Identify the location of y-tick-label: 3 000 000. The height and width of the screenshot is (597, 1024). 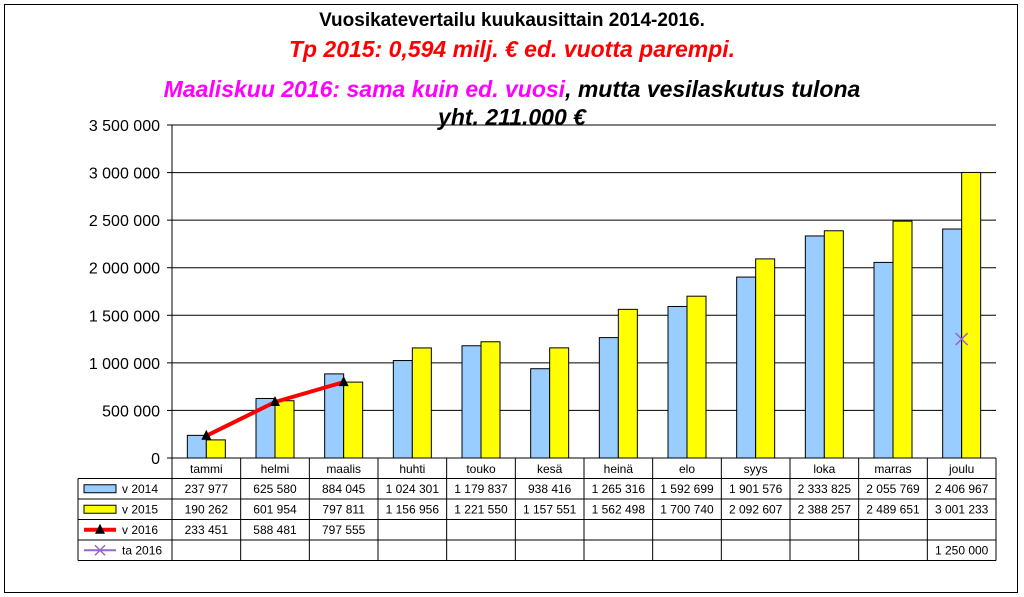
(124, 174).